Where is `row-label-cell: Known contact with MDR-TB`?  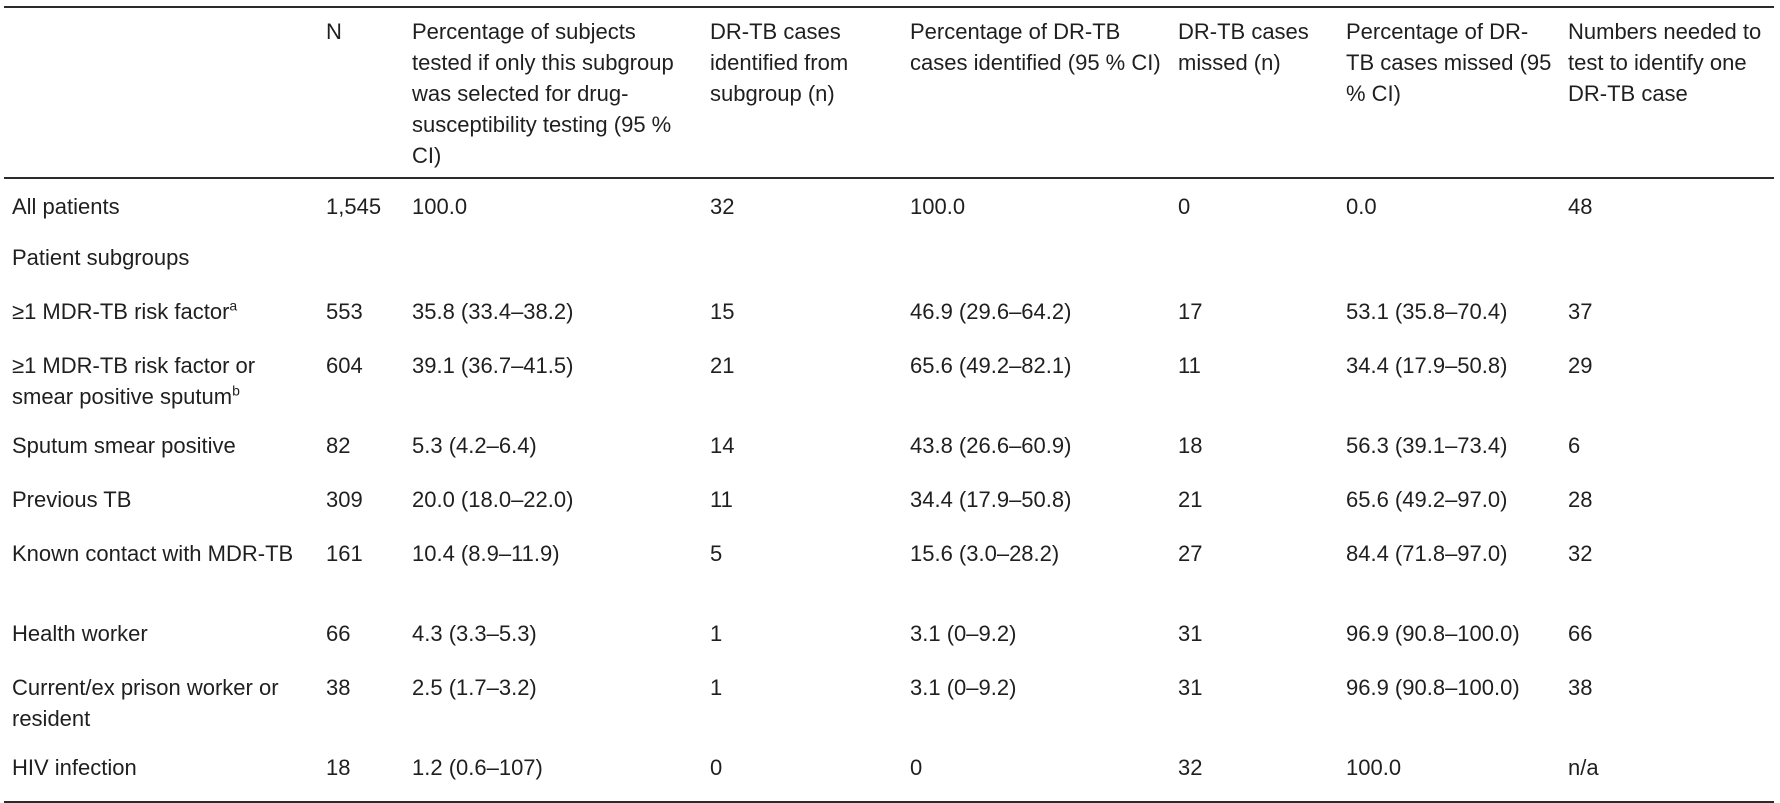 row-label-cell: Known contact with MDR-TB is located at coordinates (161, 574).